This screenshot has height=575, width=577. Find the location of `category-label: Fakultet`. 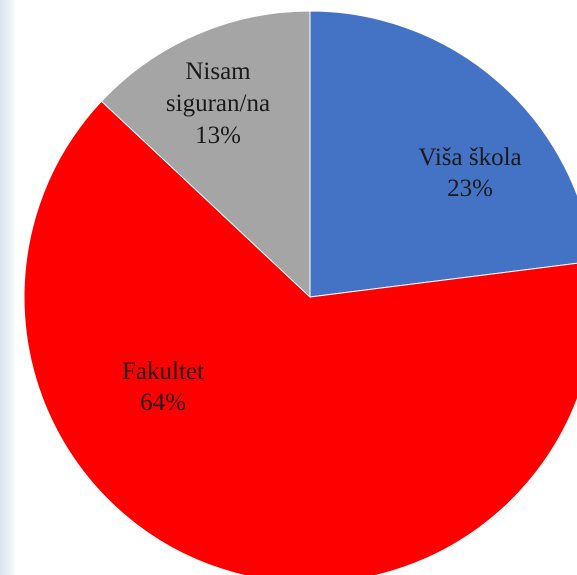

category-label: Fakultet is located at coordinates (163, 371).